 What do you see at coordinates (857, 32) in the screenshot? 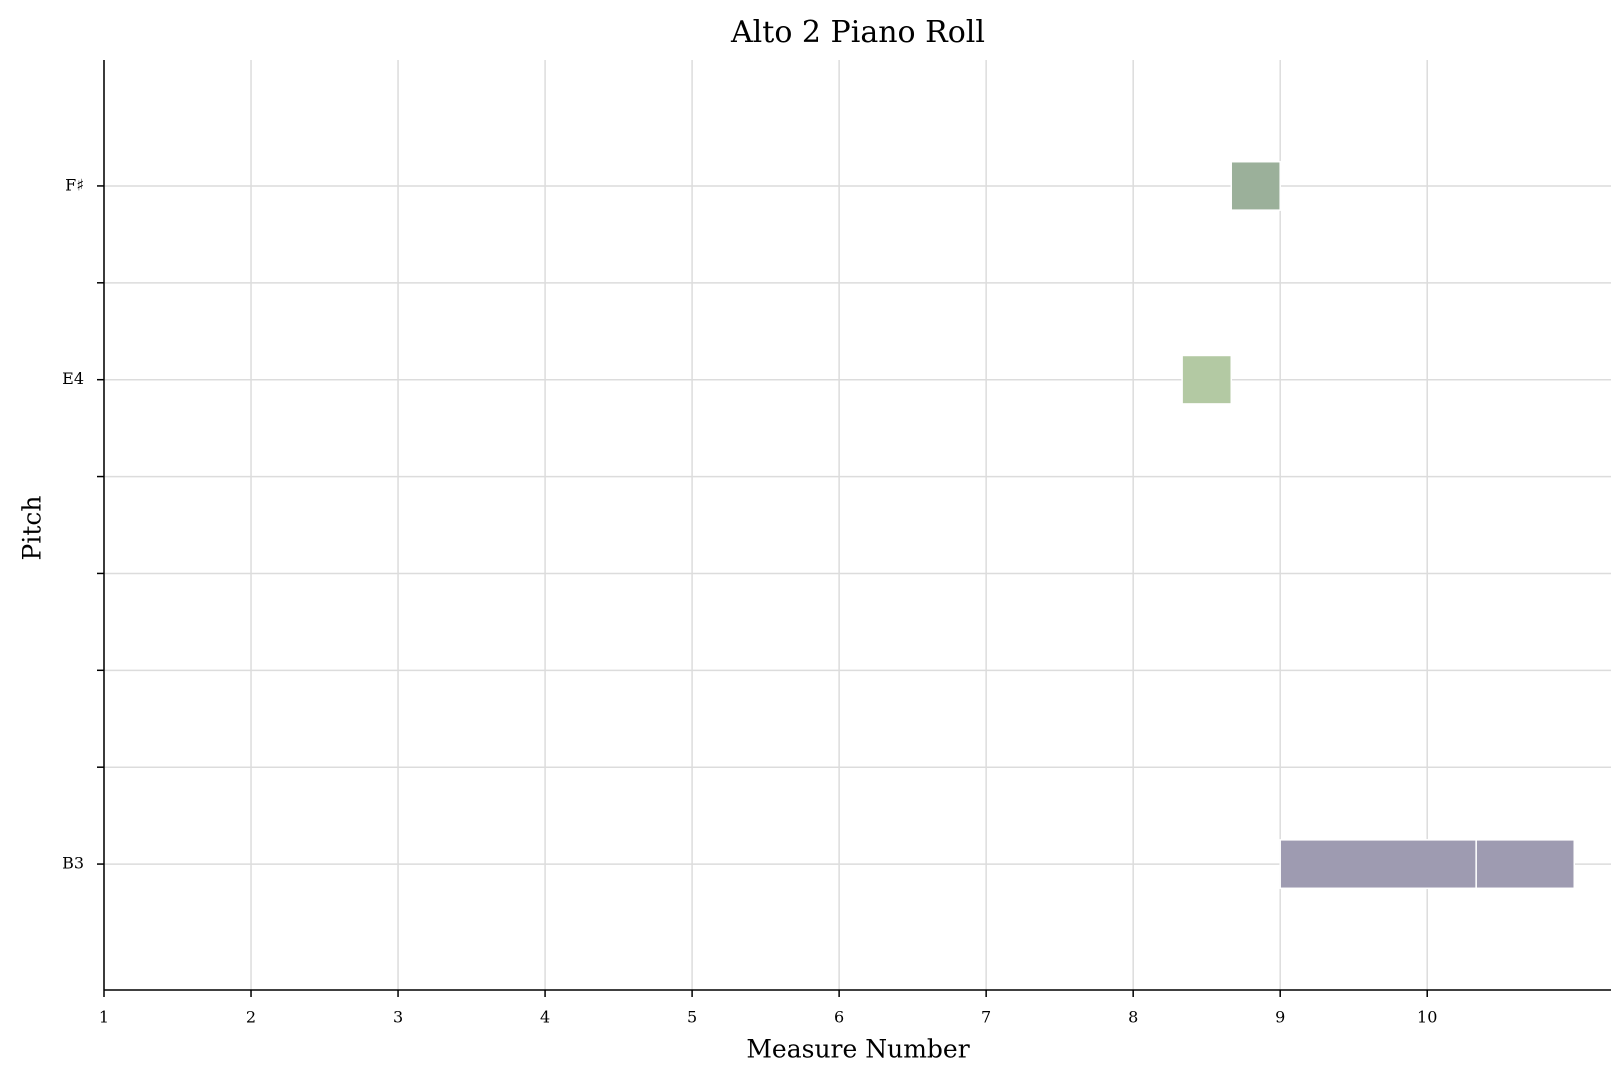
I see `chart-title: Alto 2 Piano Roll` at bounding box center [857, 32].